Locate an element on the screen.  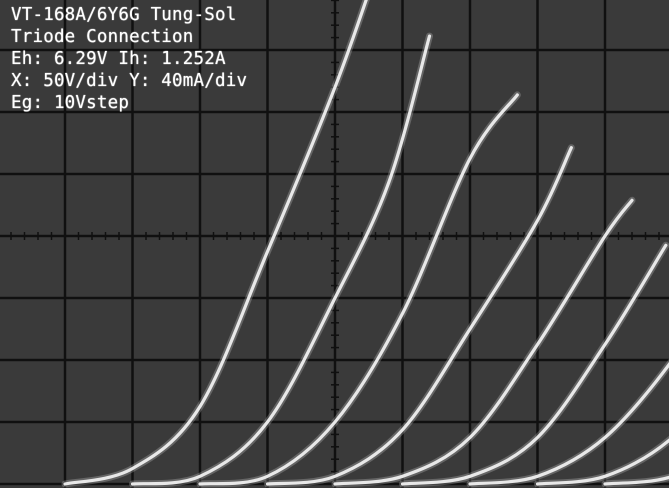
heater-readout: Eh: 6.29V Ih: 1.252A is located at coordinates (118, 59).